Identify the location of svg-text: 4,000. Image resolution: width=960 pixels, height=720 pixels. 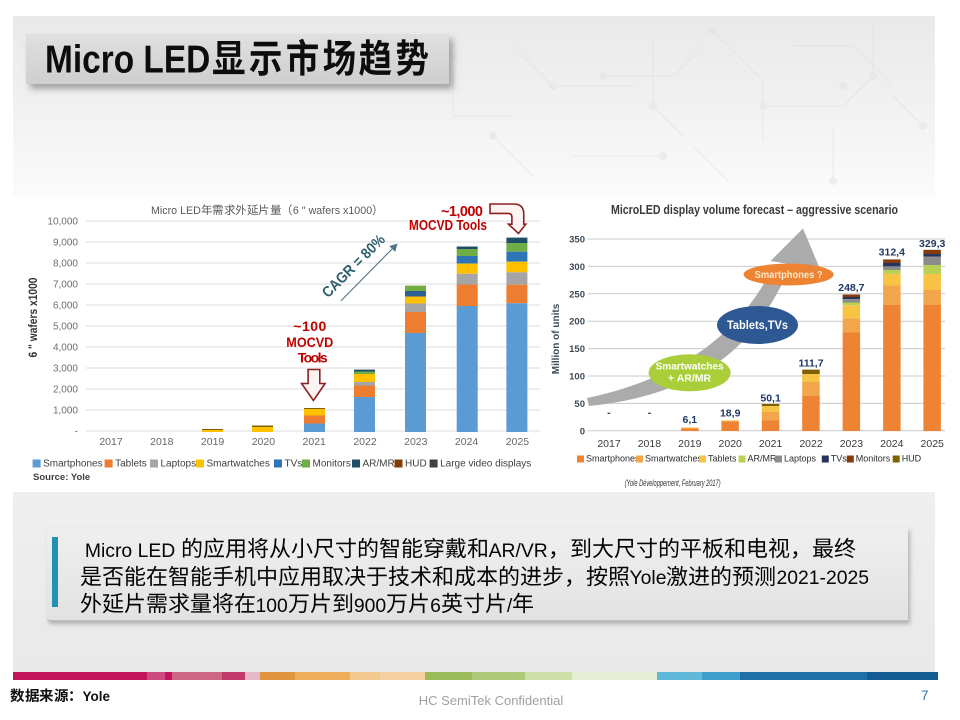
(65, 348).